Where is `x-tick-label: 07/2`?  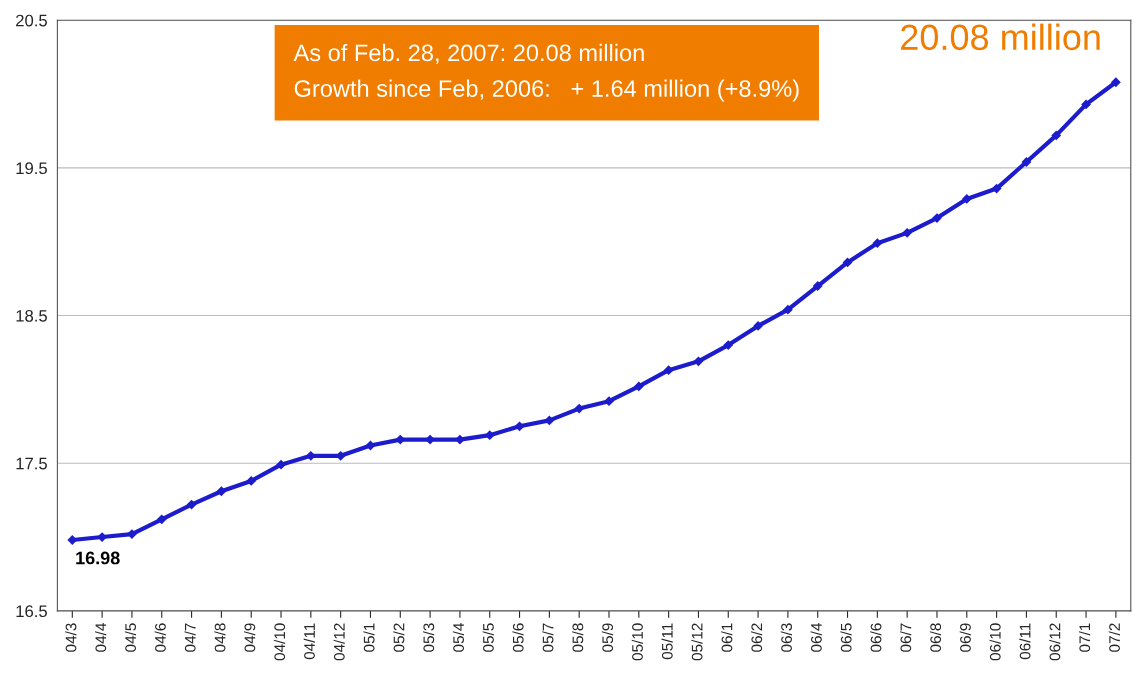 x-tick-label: 07/2 is located at coordinates (1114, 637).